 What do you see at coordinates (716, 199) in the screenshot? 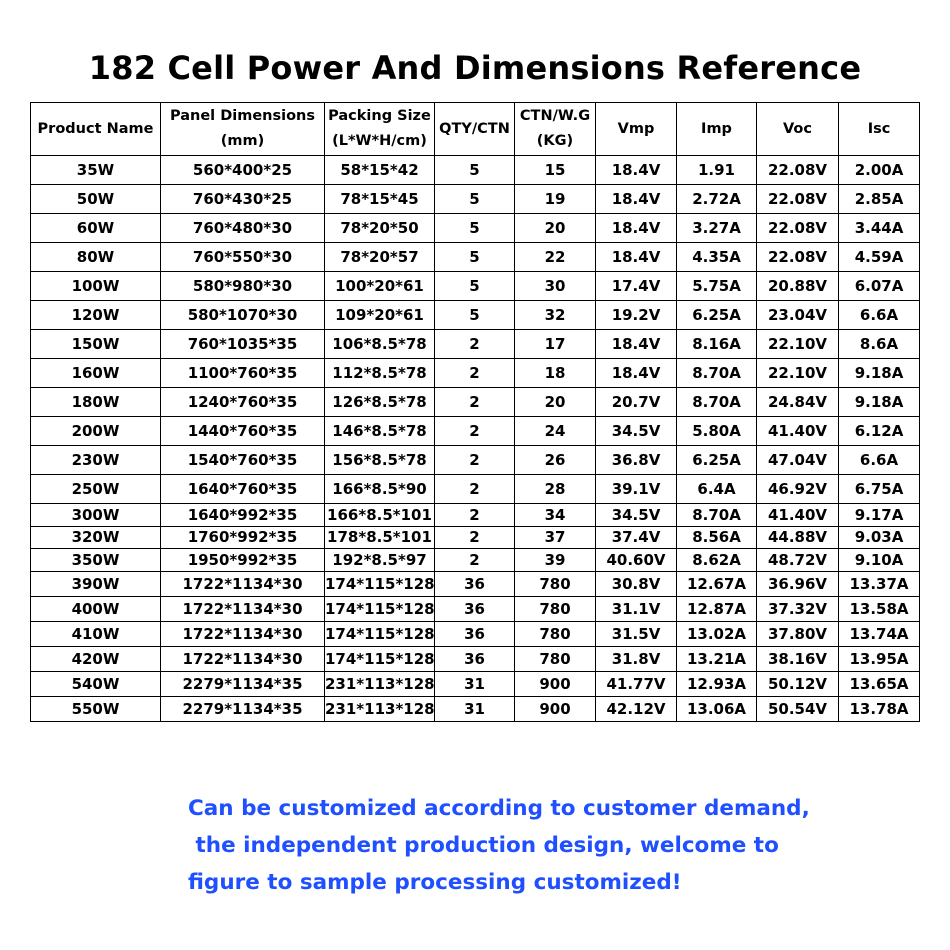
I see `imp-cell: 2.72A` at bounding box center [716, 199].